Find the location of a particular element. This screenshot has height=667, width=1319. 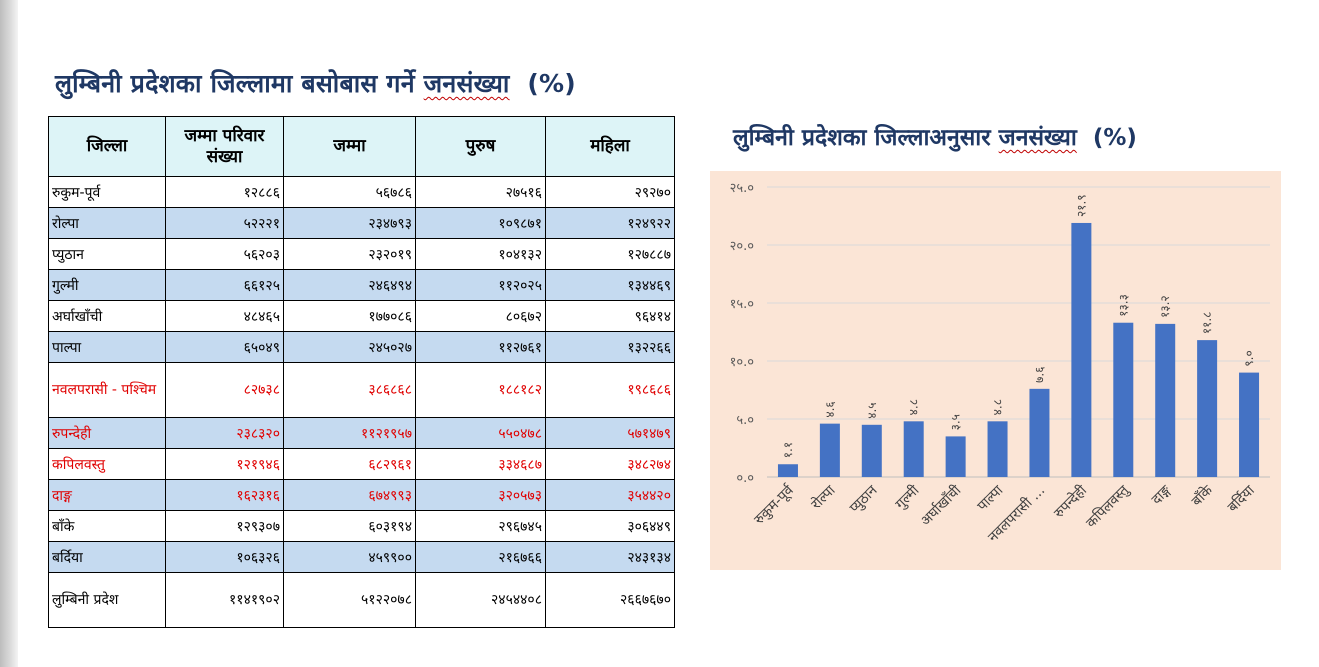

data-label: २१.९ is located at coordinates (1081, 205).